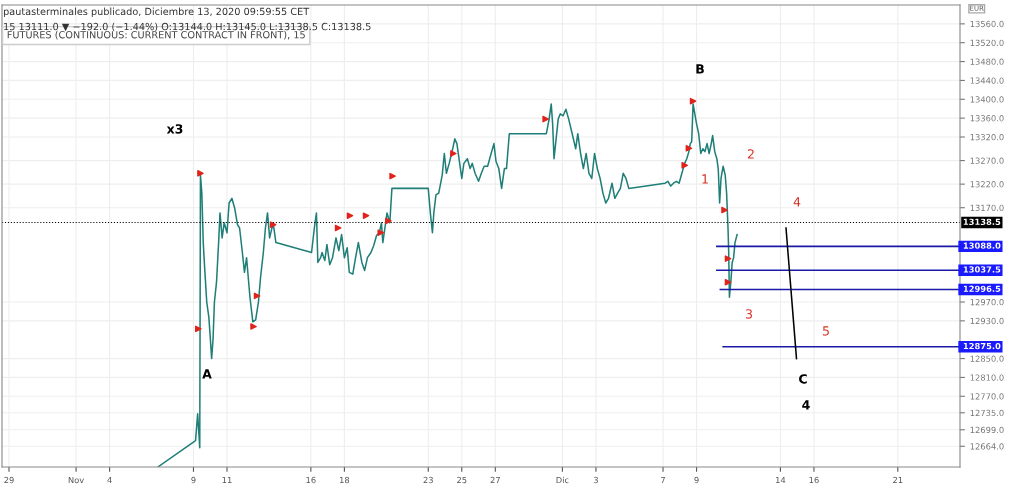  Describe the element at coordinates (109, 480) in the screenshot. I see `x-tick-label: 4` at that location.